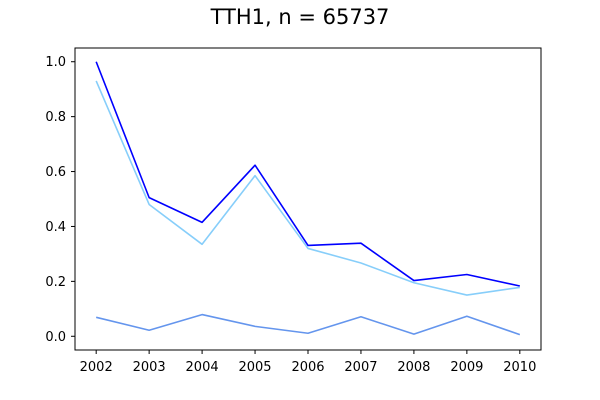 The image size is (600, 400). What do you see at coordinates (55, 282) in the screenshot?
I see `y-tick-label: 0.2` at bounding box center [55, 282].